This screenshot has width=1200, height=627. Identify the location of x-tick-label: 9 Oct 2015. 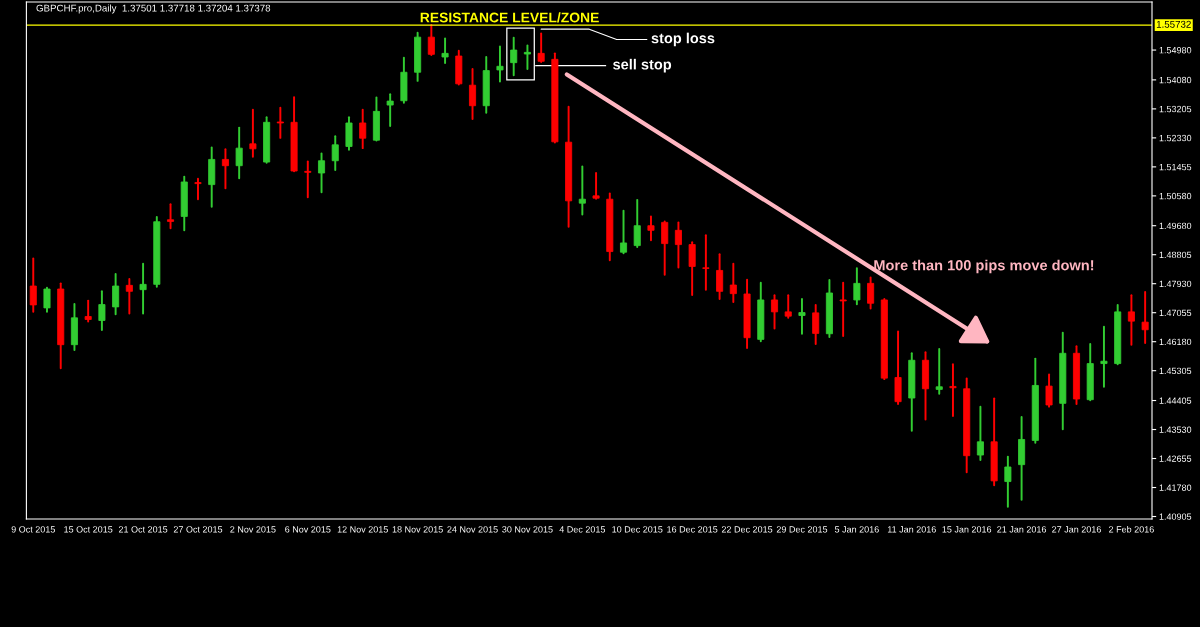
(33, 529).